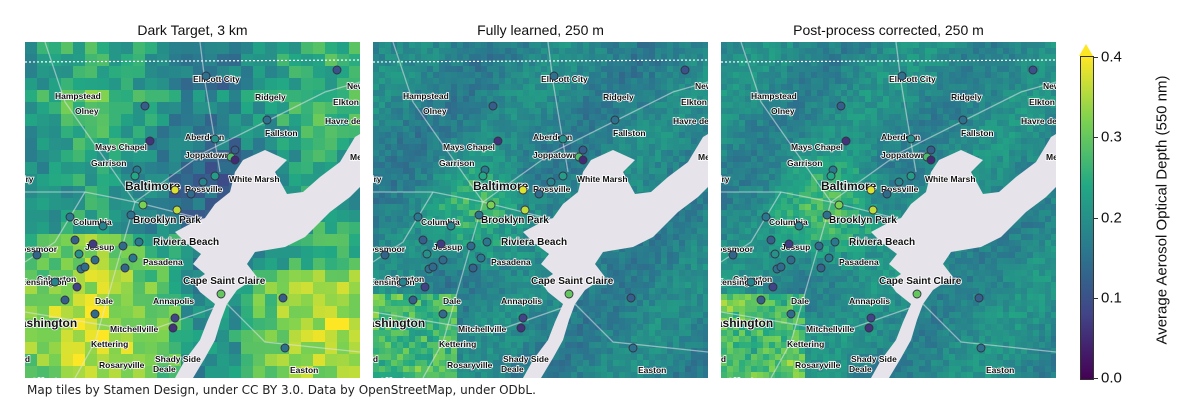 Image resolution: width=1200 pixels, height=420 pixels. What do you see at coordinates (134, 329) in the screenshot?
I see `city-label: Mitchellville` at bounding box center [134, 329].